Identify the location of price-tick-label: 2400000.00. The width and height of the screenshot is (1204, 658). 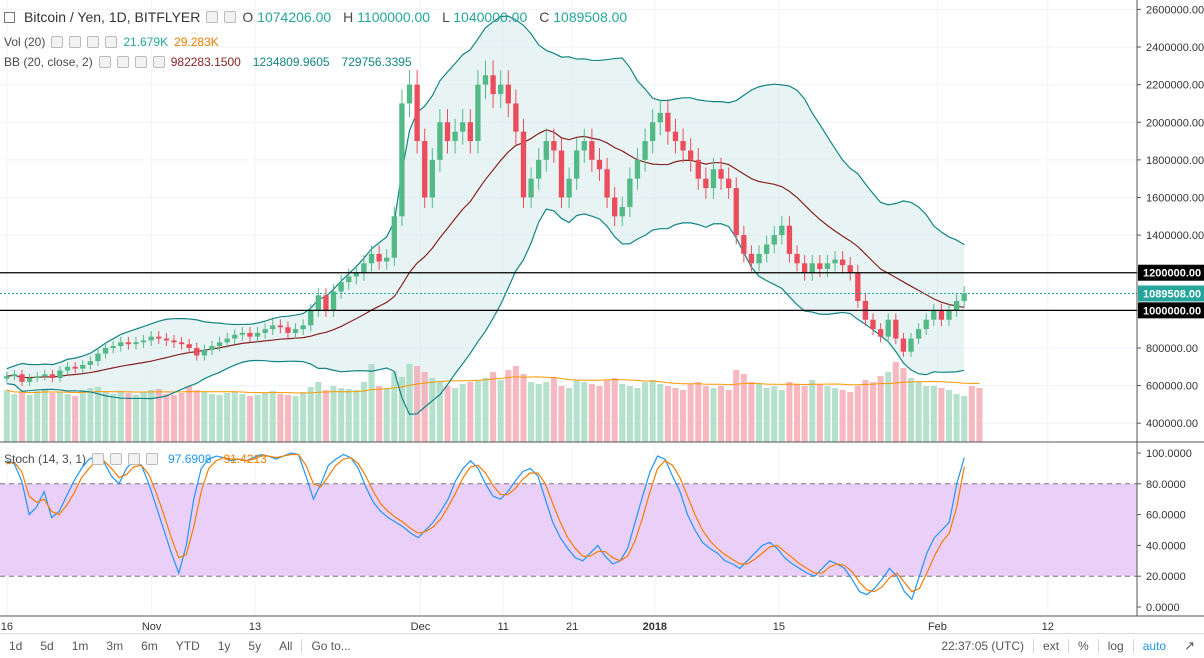
(1175, 48).